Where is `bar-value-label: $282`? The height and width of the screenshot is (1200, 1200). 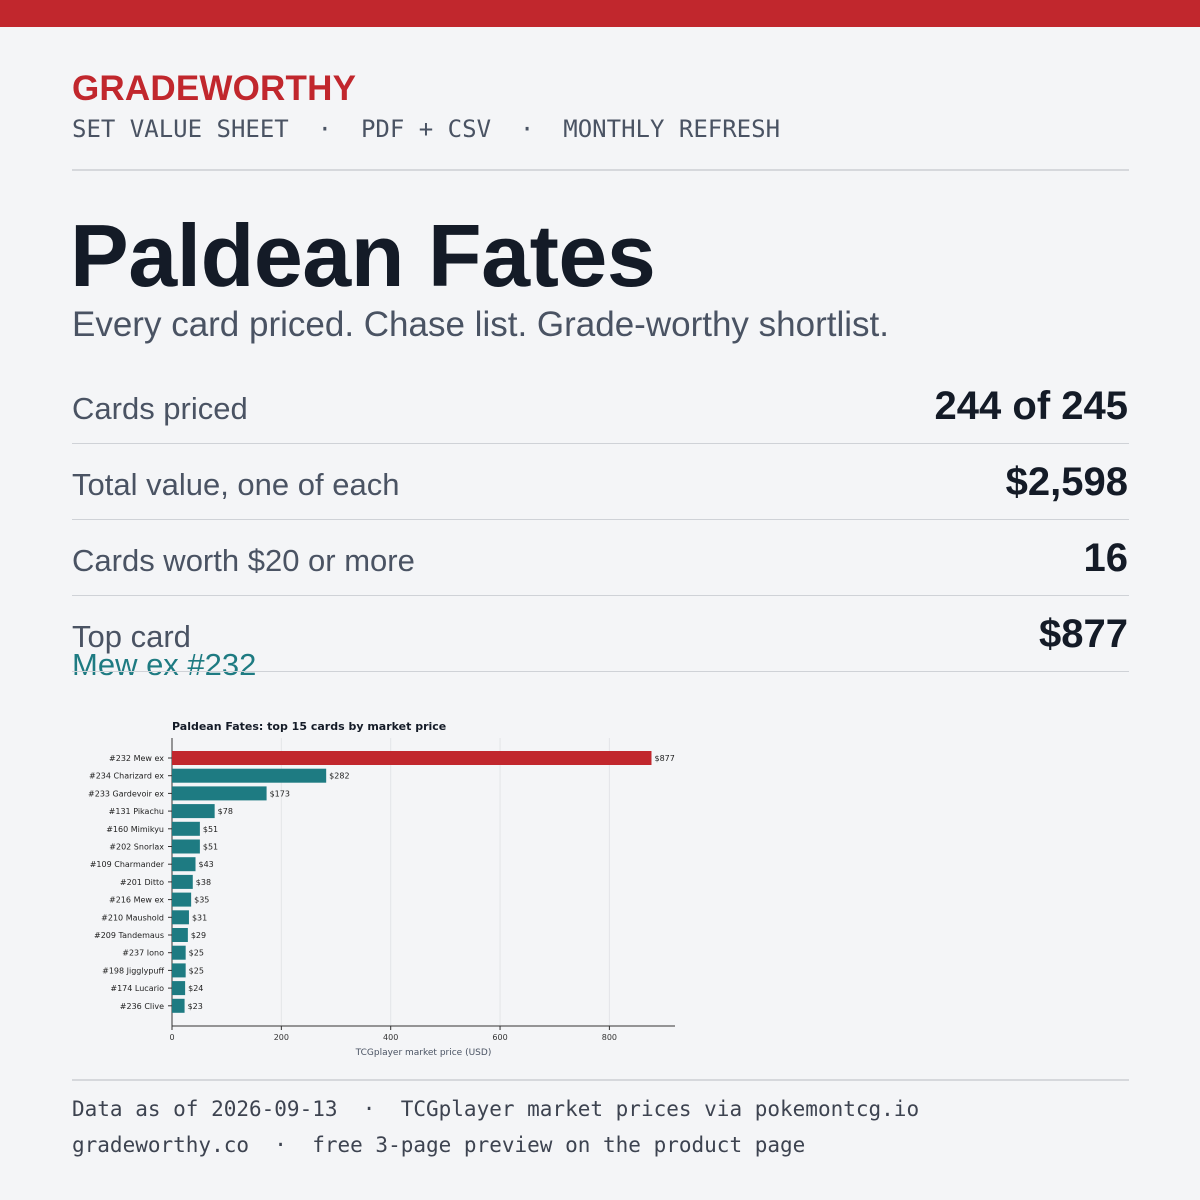
bar-value-label: $282 is located at coordinates (339, 776).